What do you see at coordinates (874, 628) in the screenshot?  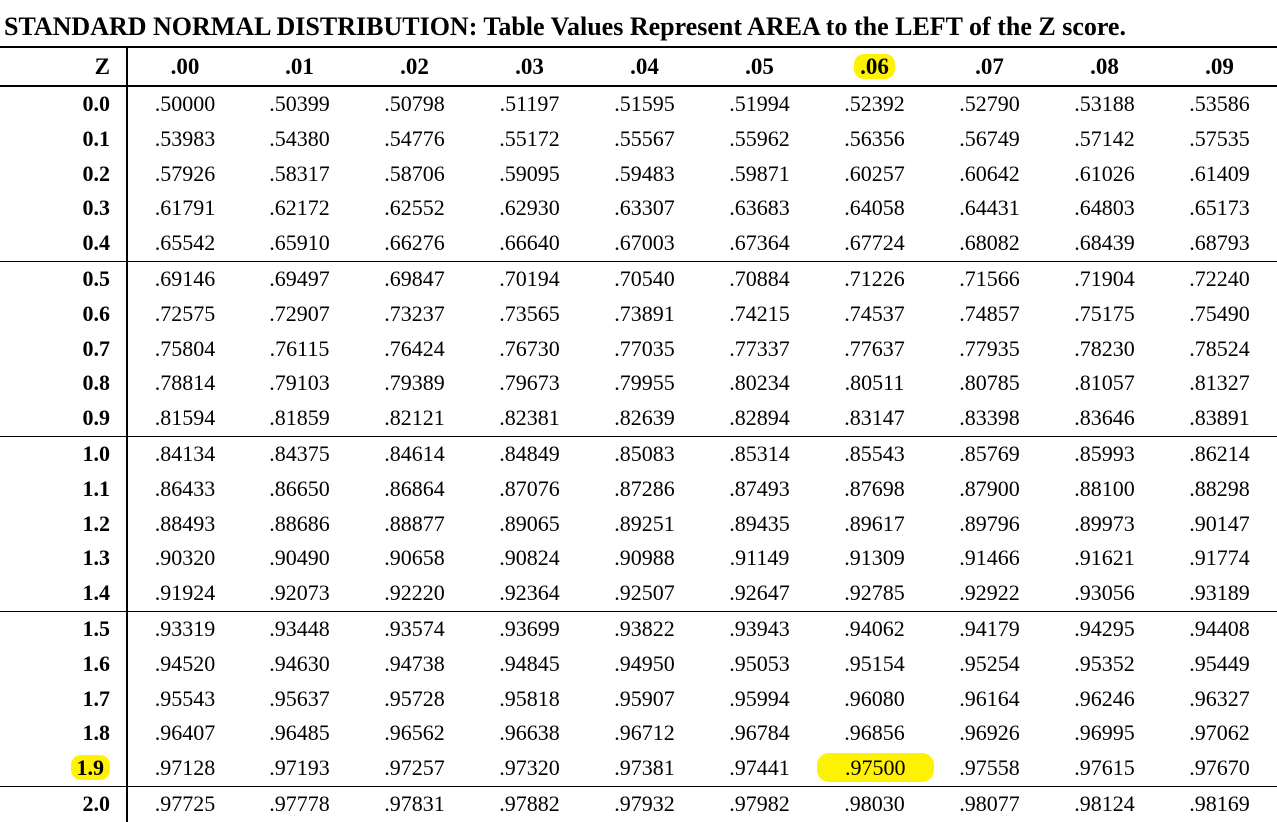 I see `probability-cell: .94062` at bounding box center [874, 628].